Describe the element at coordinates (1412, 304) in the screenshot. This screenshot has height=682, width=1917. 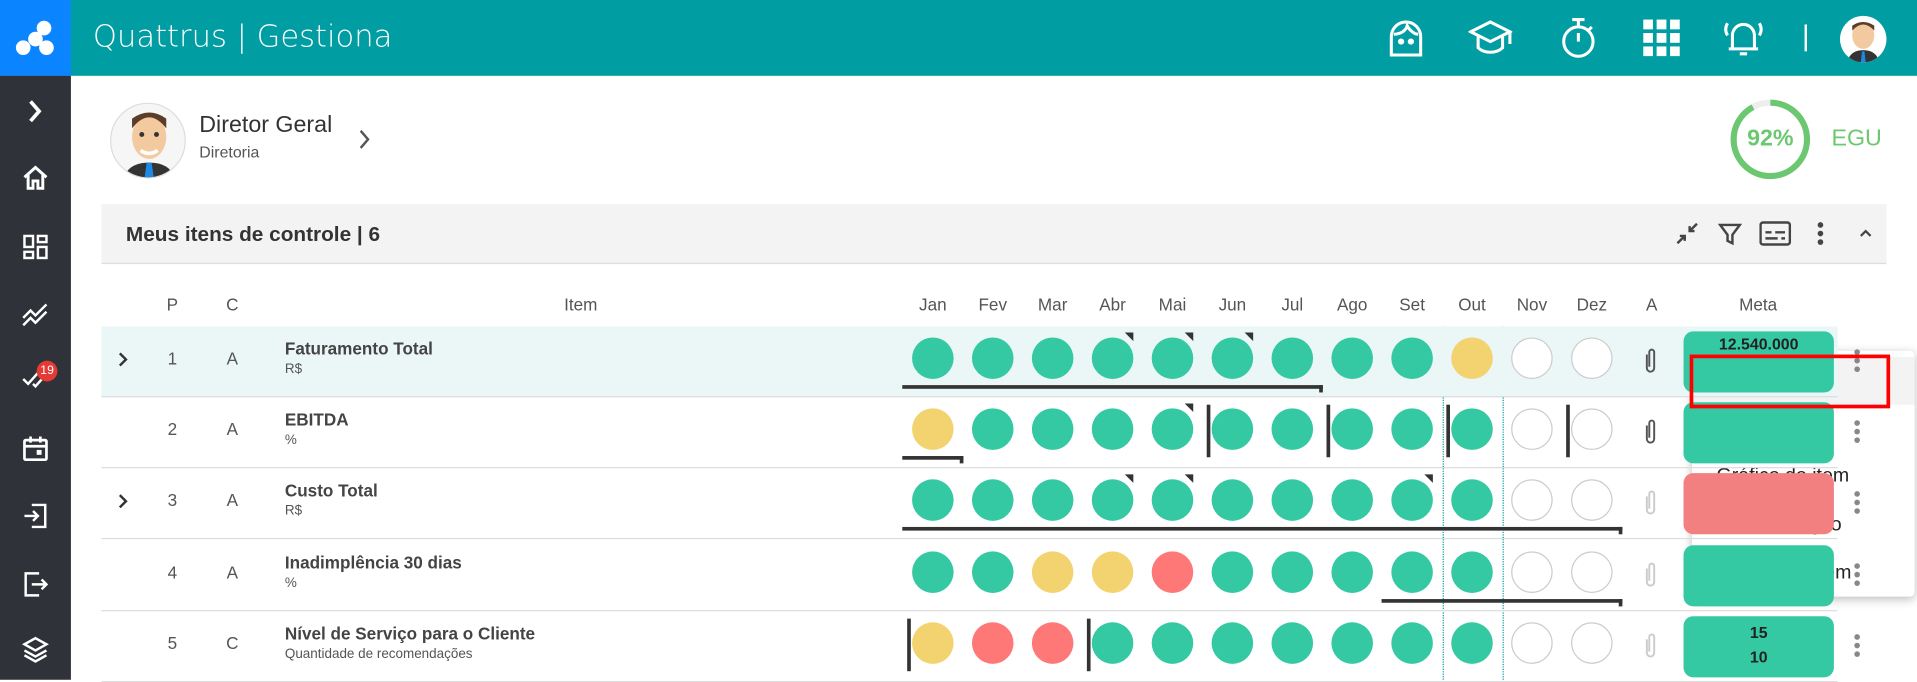
I see `column-header-month: Set` at that location.